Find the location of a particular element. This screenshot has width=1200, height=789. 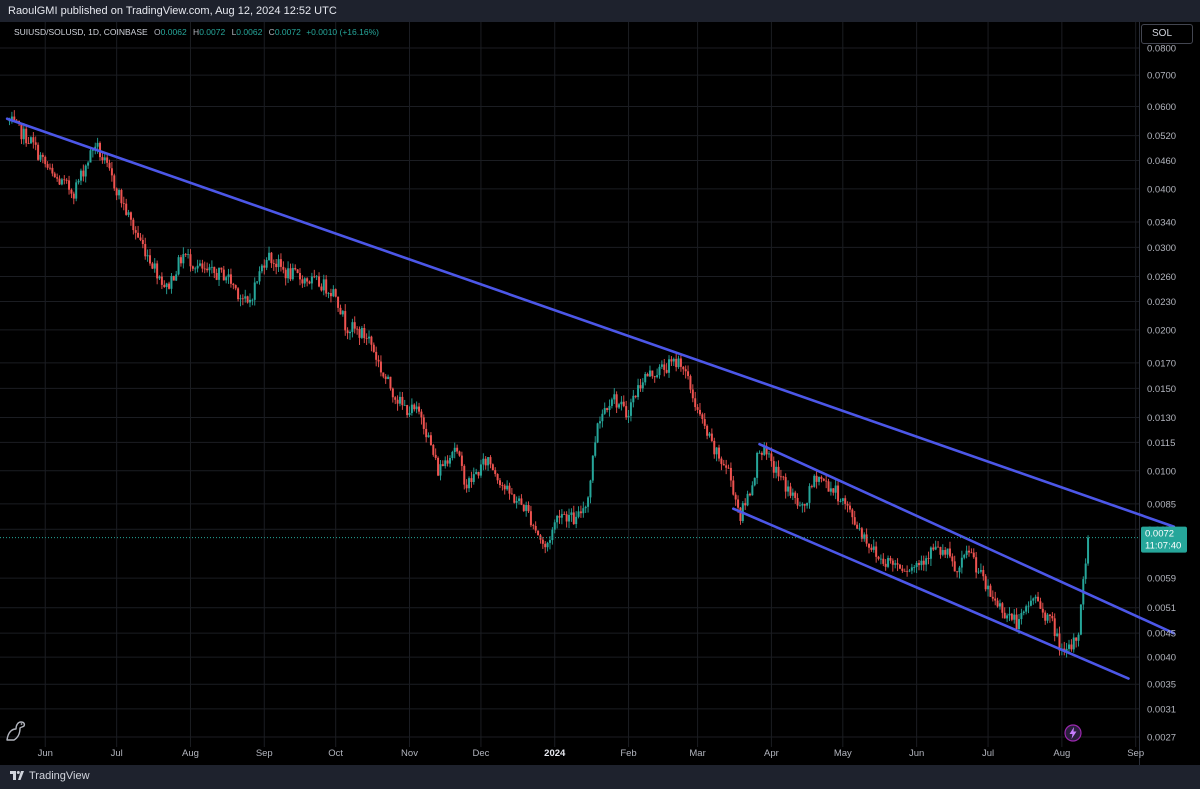

price-tick-label: 0.0600 is located at coordinates (1161, 107).